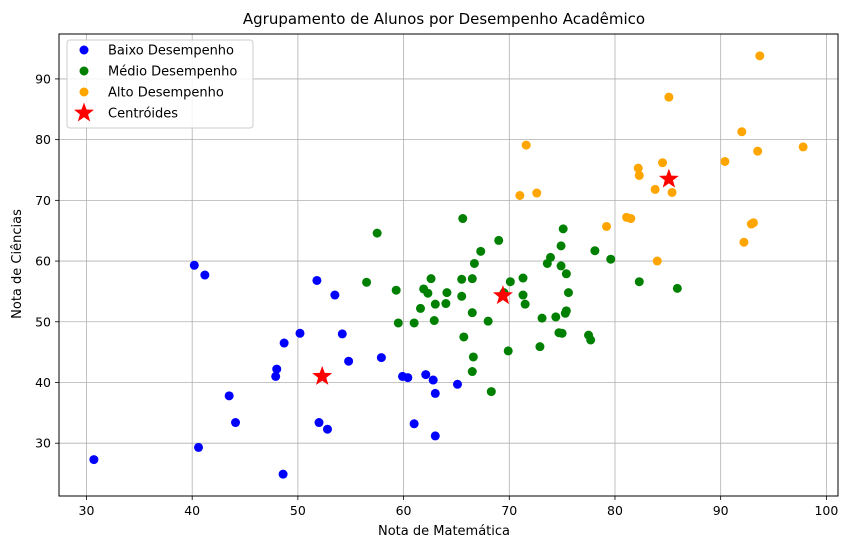  Describe the element at coordinates (166, 93) in the screenshot. I see `legend-label: Alto Desempenho` at that location.